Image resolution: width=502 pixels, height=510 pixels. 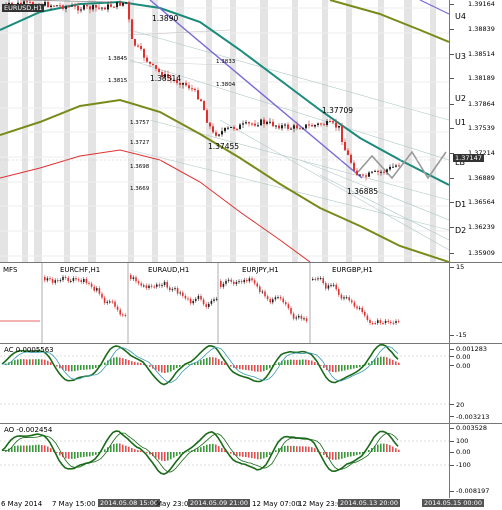 What do you see at coordinates (475, 383) in the screenshot?
I see `ac-axis: 0.001283 0.00 0.00 20 -0.003213` at bounding box center [475, 383].